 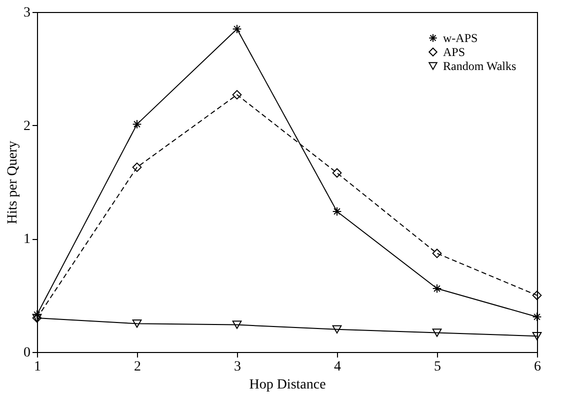 What do you see at coordinates (27, 353) in the screenshot?
I see `y-tick-label: 0` at bounding box center [27, 353].